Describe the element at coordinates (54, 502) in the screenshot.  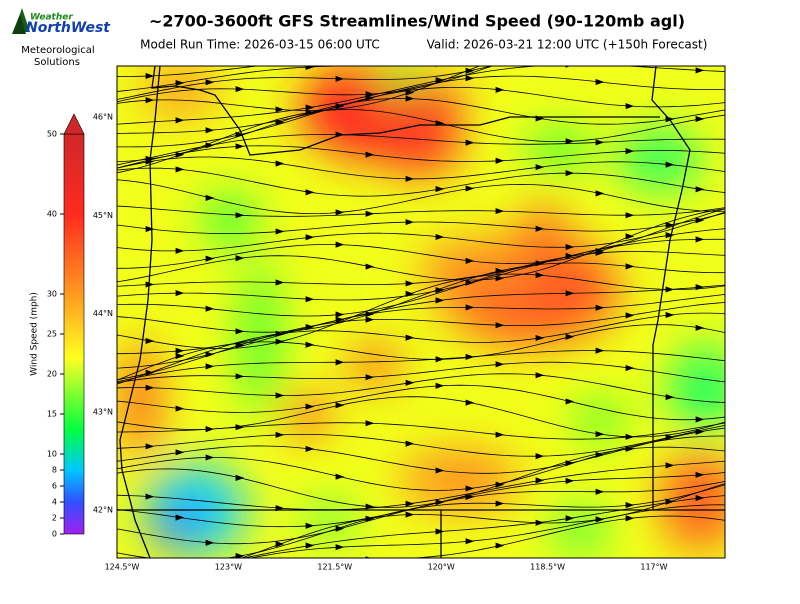
I see `colorbar-tick-label: 4` at that location.